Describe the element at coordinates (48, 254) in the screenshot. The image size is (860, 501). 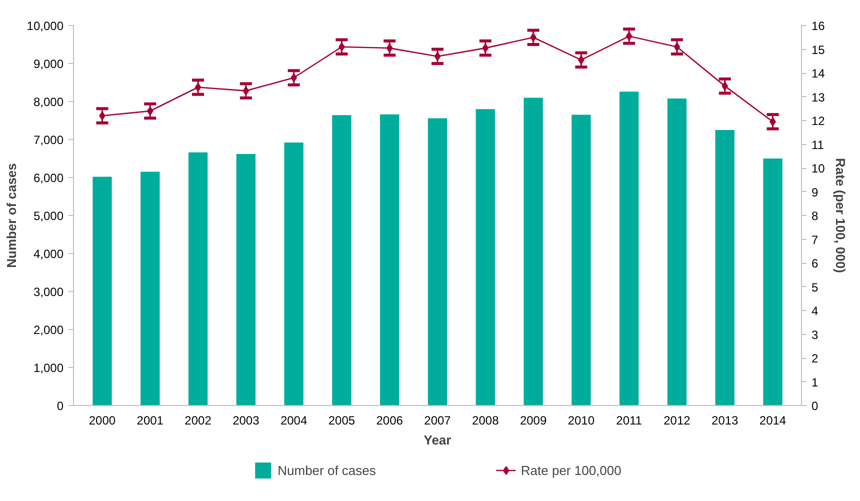
I see `y-tick-label: 4,000` at that location.